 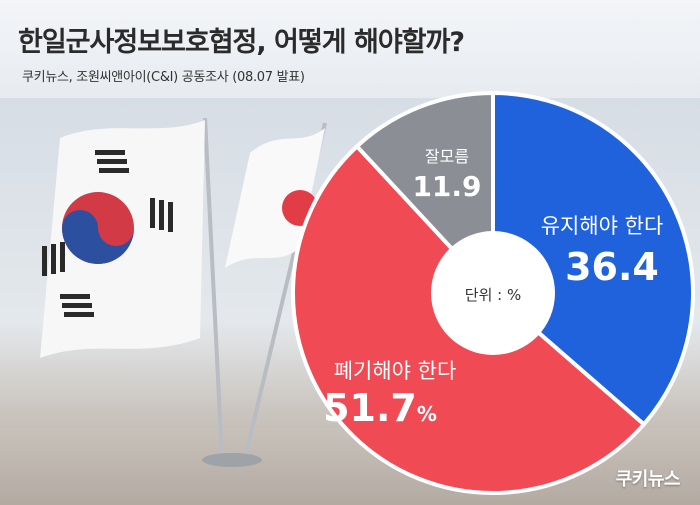 What do you see at coordinates (163, 77) in the screenshot?
I see `source-subtitle: 쿠키뉴스, 조원씨앤아이(C&I) 공동조사 (08.07 발표)` at bounding box center [163, 77].